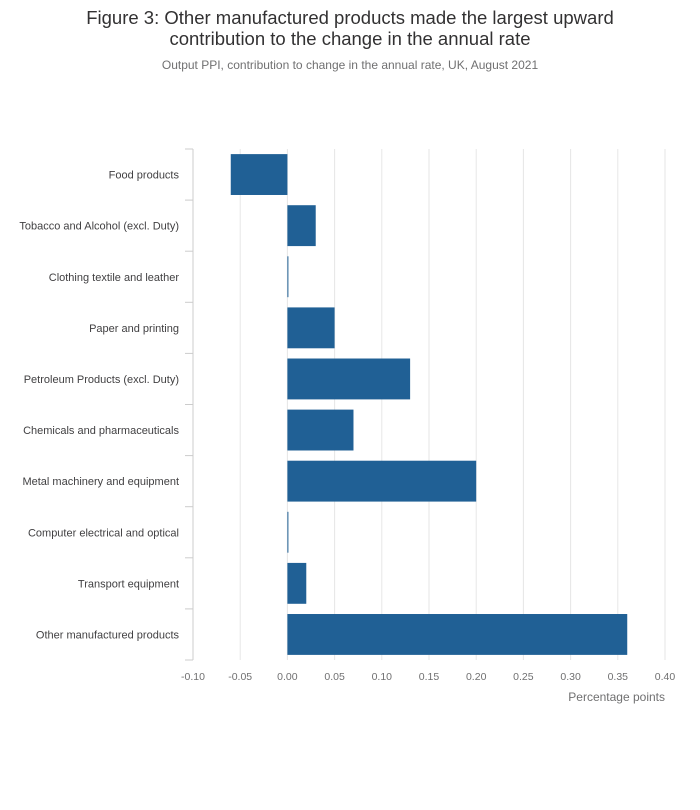 The image size is (700, 810). What do you see at coordinates (101, 380) in the screenshot?
I see `category-label: Petroleum Products (excl. Duty)` at bounding box center [101, 380].